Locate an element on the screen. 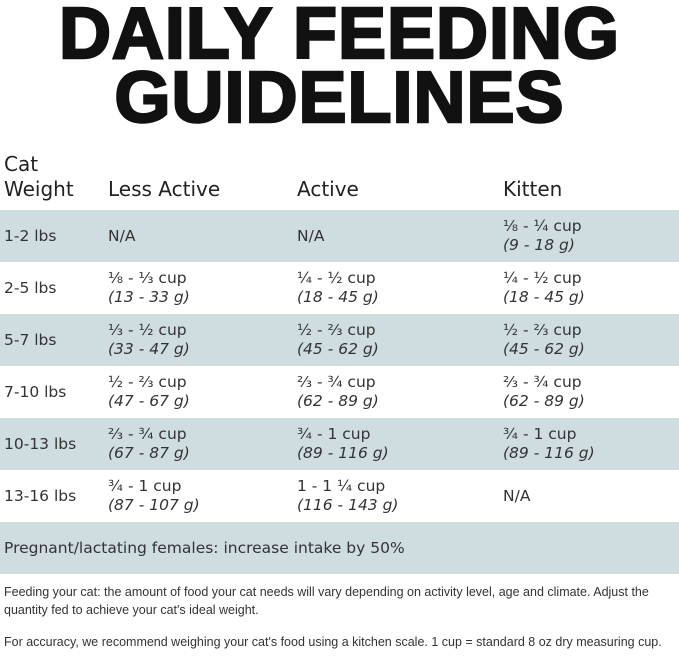 This screenshot has height=667, width=679. column-header: Active is located at coordinates (328, 189).